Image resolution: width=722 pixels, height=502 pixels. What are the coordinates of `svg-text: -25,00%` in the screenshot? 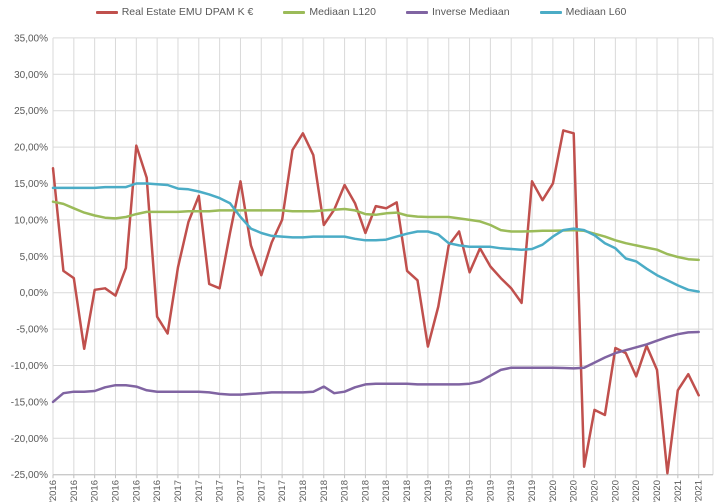 It's located at (29, 475).